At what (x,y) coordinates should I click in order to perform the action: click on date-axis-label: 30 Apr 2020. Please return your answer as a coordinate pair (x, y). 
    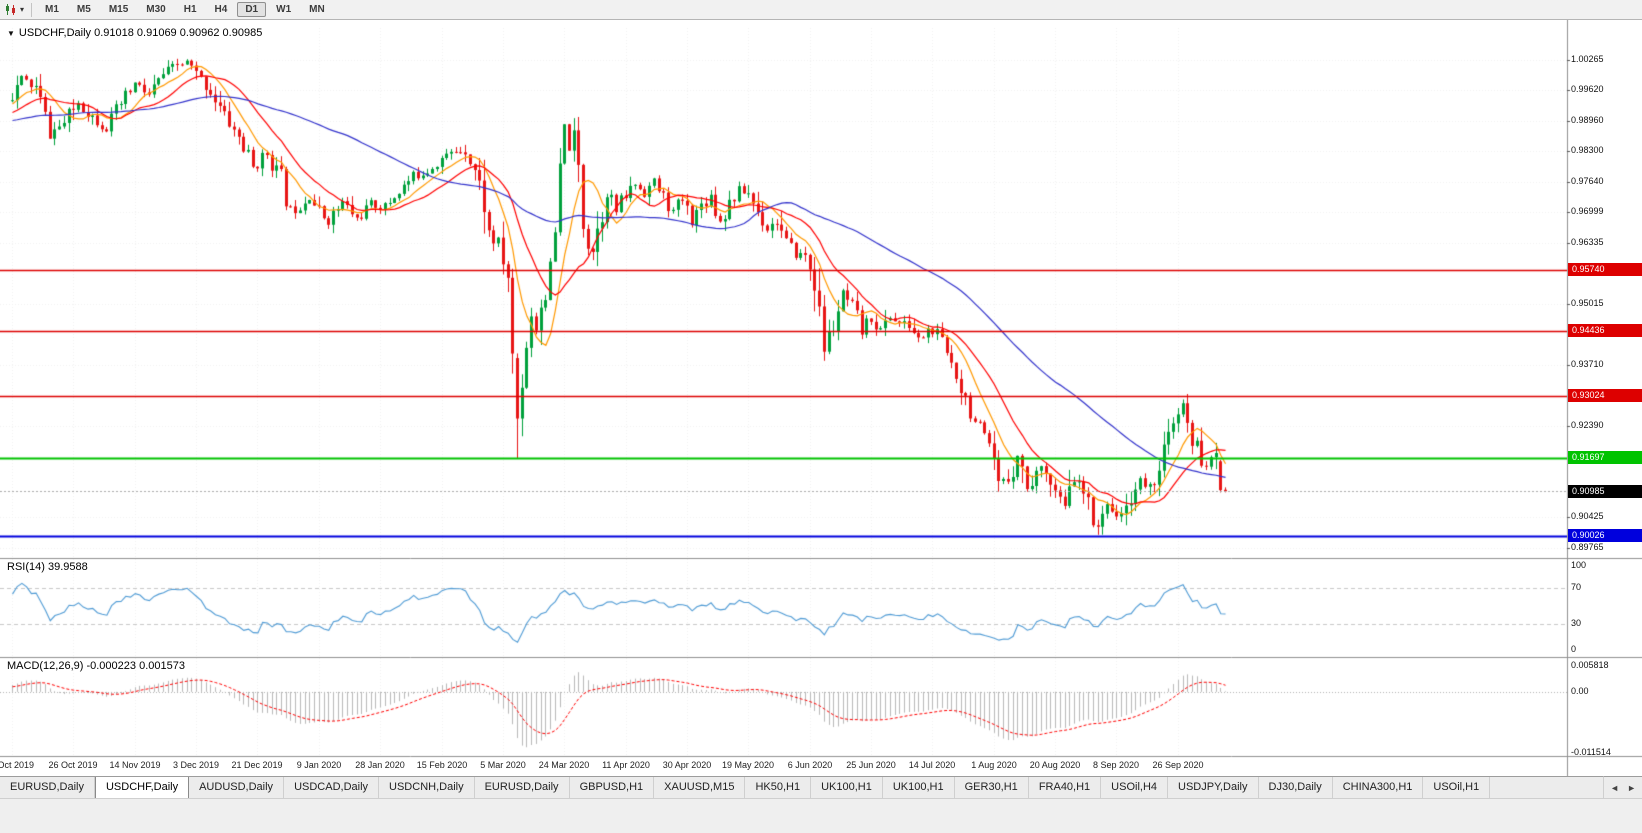
    Looking at the image, I should click on (687, 765).